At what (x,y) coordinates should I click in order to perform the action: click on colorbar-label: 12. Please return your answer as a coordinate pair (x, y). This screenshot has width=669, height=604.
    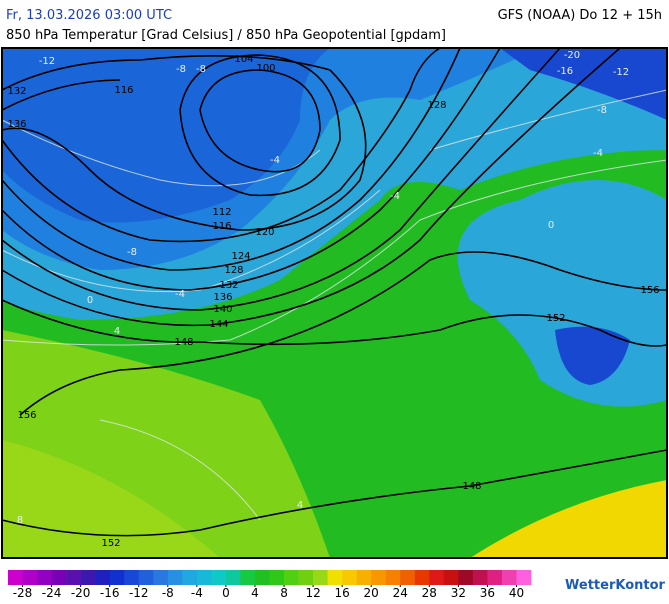
    Looking at the image, I should click on (312, 593).